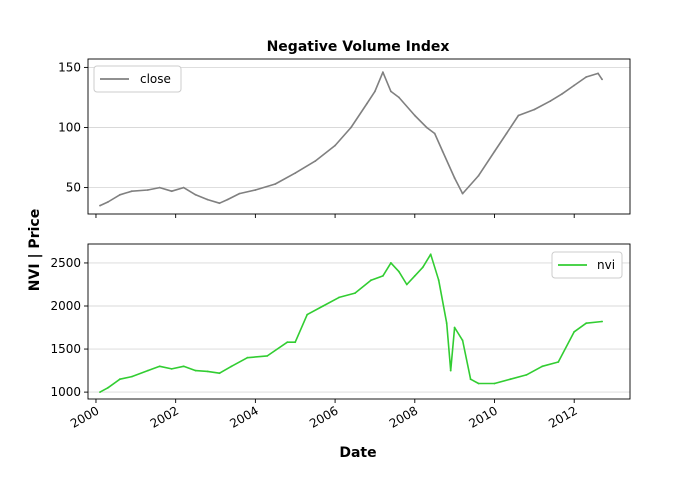 The image size is (700, 500). Describe the element at coordinates (137, 79) in the screenshot. I see `price-legend-box` at that location.